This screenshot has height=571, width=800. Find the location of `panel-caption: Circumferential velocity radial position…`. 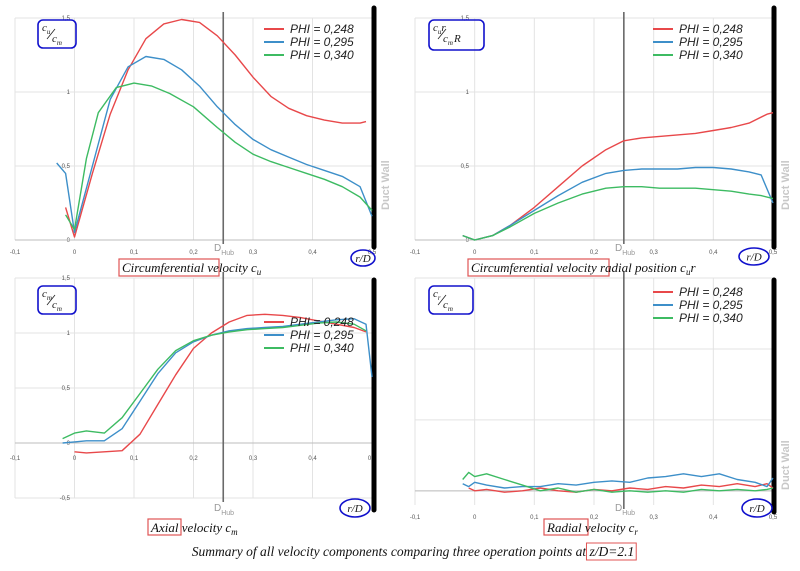

panel-caption: Circumferential velocity radial position… is located at coordinates (583, 268).